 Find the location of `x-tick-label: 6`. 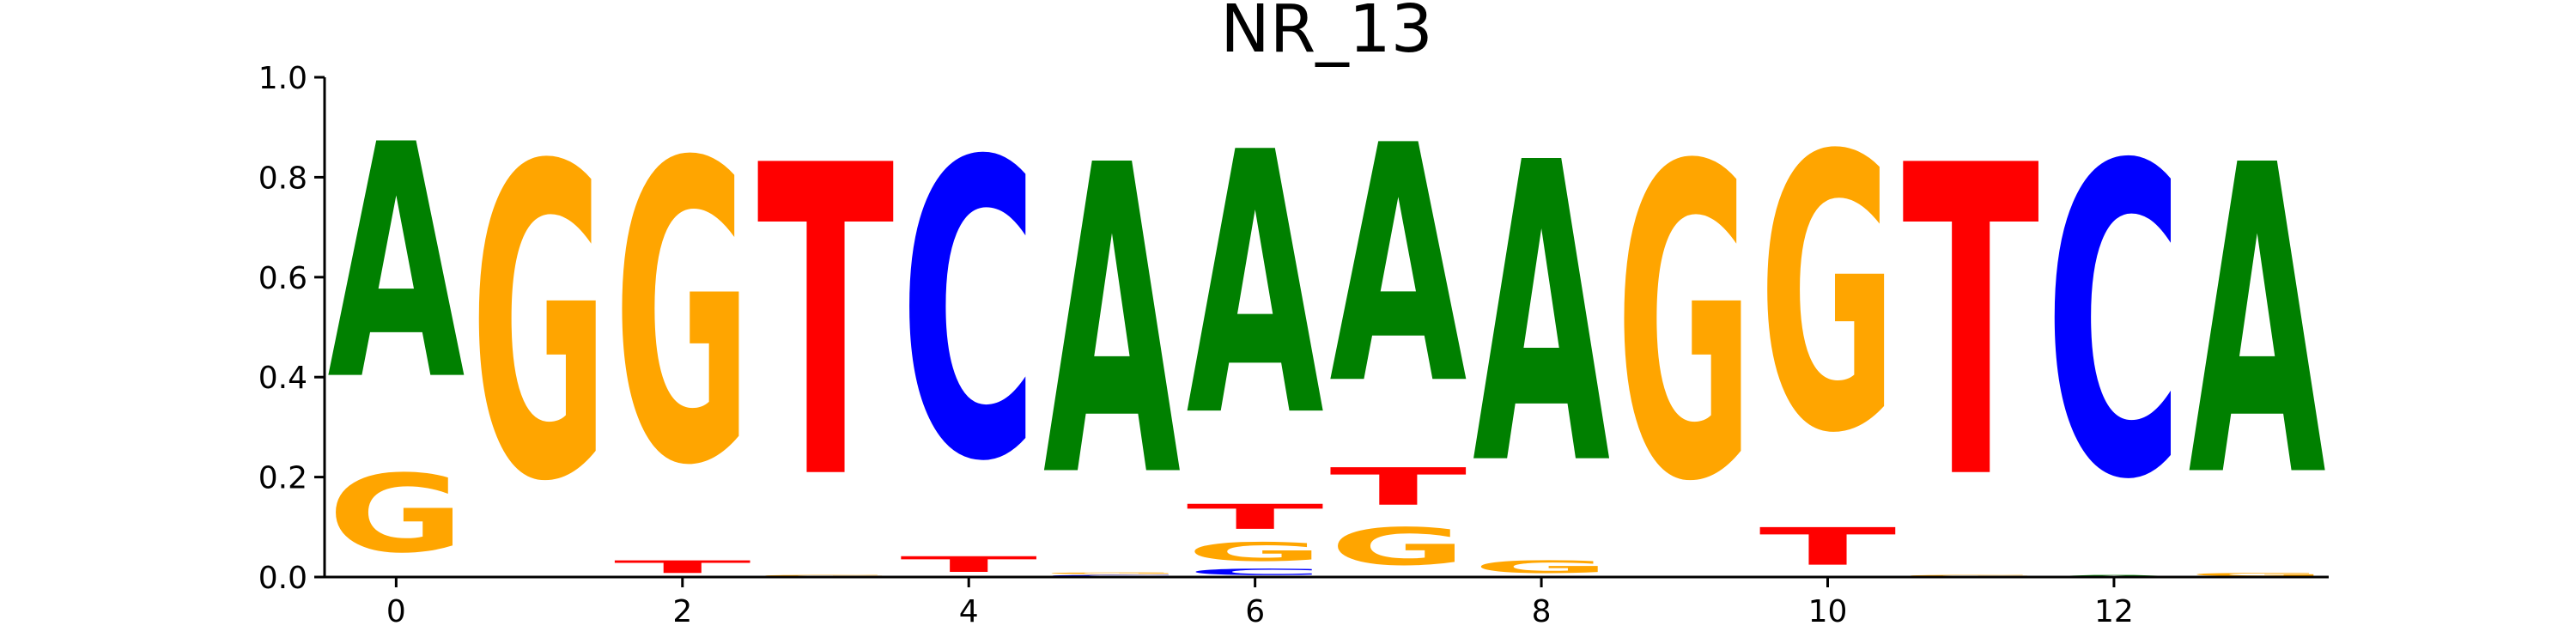

x-tick-label: 6 is located at coordinates (1255, 611).